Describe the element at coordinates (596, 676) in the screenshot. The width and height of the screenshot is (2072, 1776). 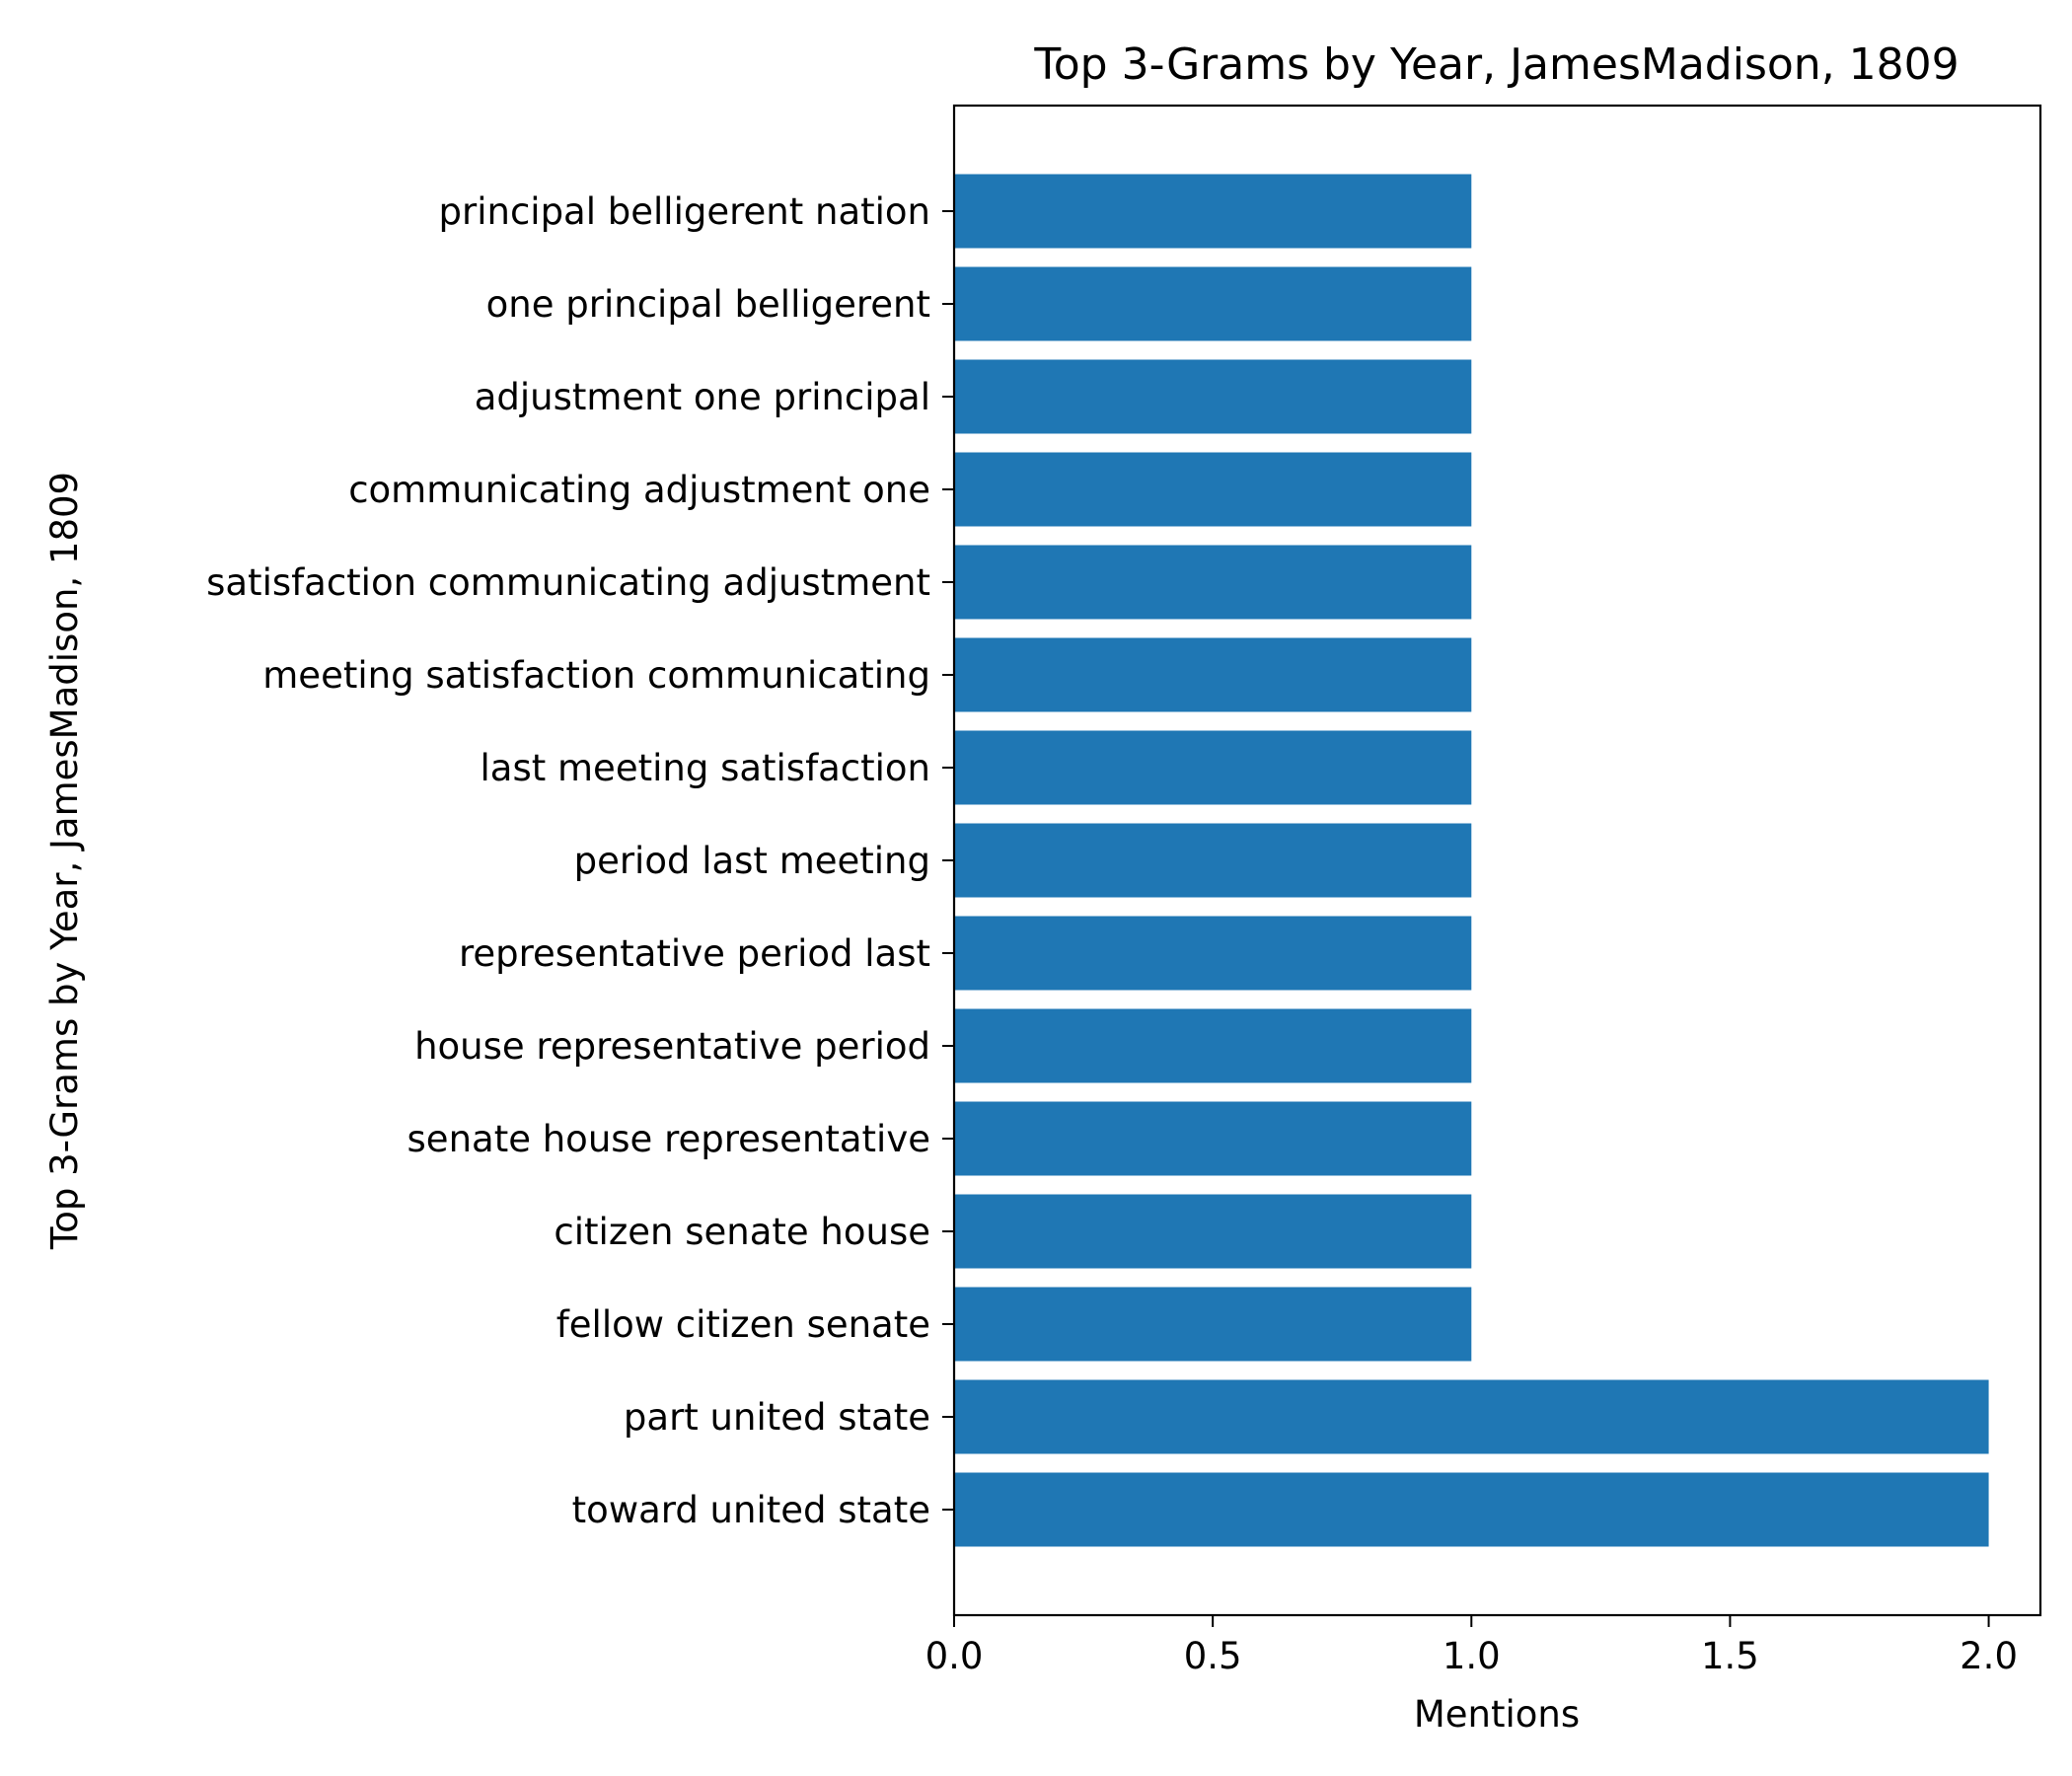
I see `y-tick-label: meeting satisfaction communicating` at that location.